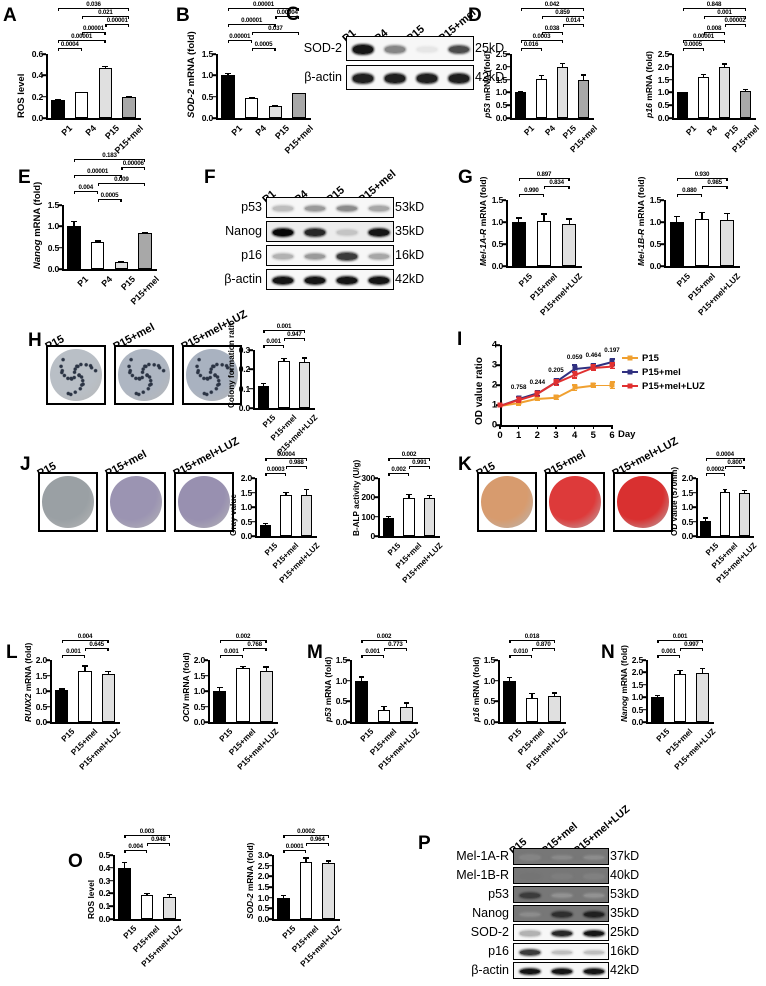 This screenshot has width=766, height=986. Describe the element at coordinates (246, 478) in the screenshot. I see `y-tick-label-J1-4: 2.0` at that location.